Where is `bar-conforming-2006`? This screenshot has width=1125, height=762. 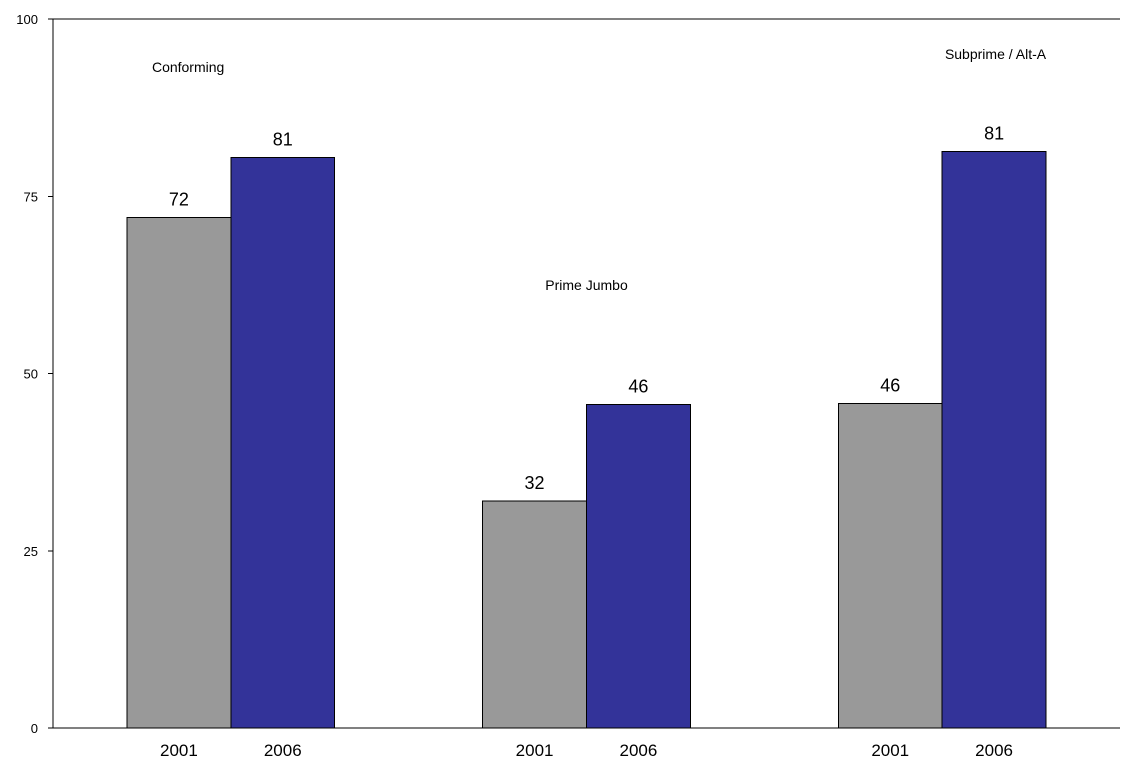
bar-conforming-2006 is located at coordinates (283, 442).